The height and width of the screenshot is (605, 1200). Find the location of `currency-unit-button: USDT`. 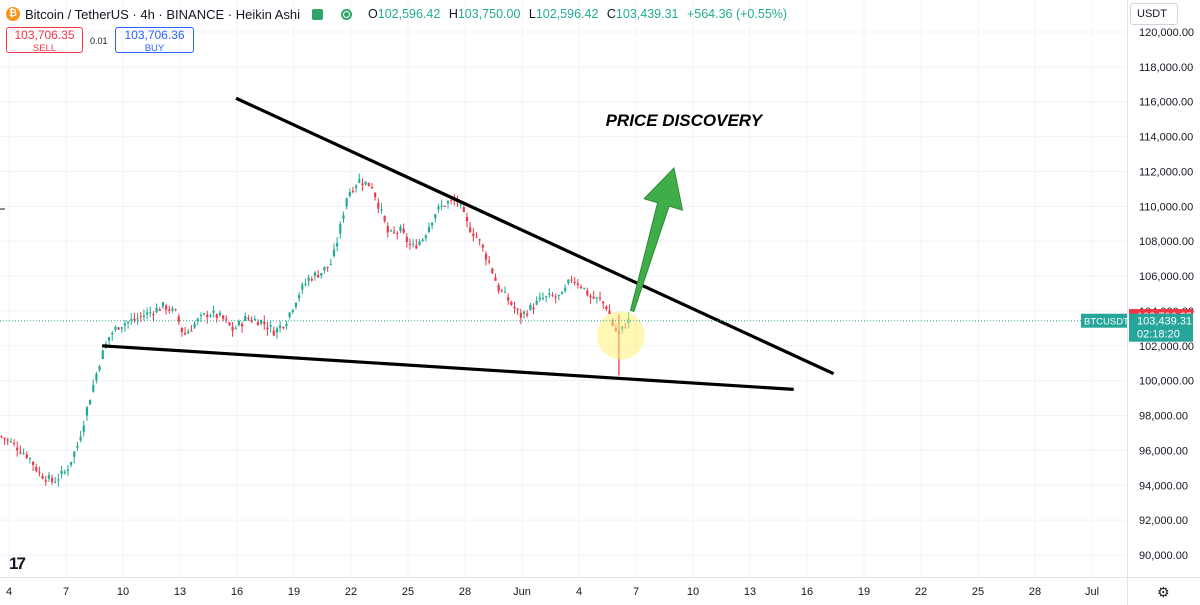

currency-unit-button: USDT is located at coordinates (1154, 14).